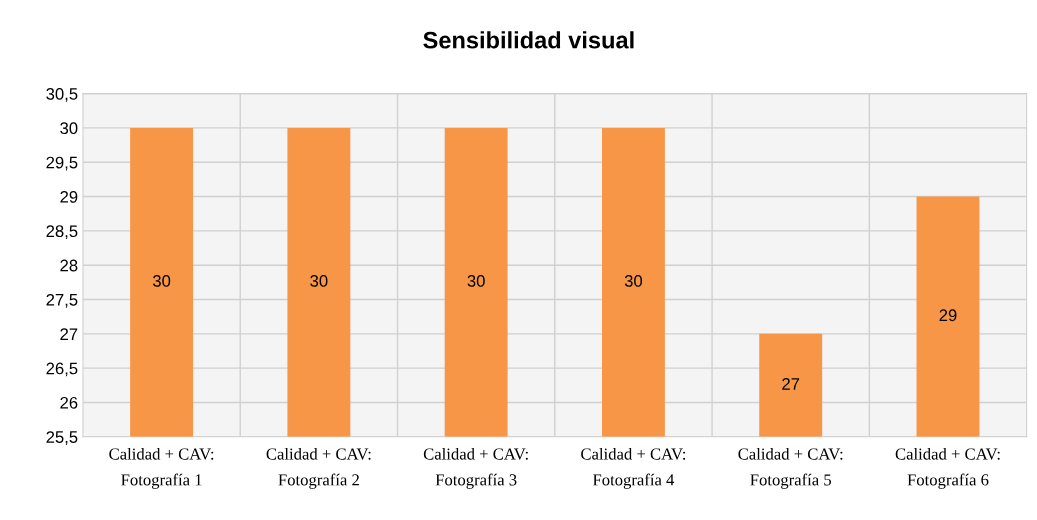 This screenshot has height=520, width=1037. I want to click on x-tick-label: Calidad + CAV: Fotografía 4, so click(633, 468).